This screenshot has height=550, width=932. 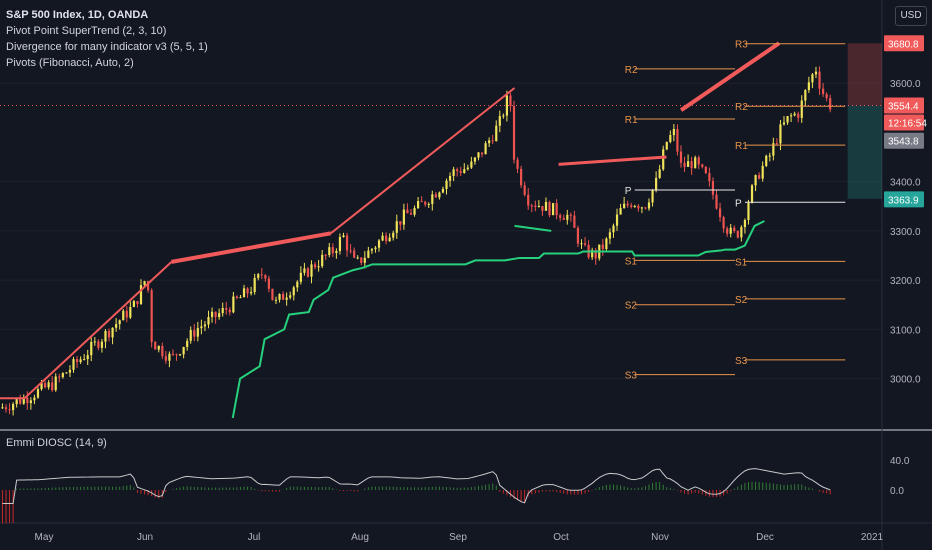 What do you see at coordinates (765, 537) in the screenshot?
I see `time-axis-tick: Dec` at bounding box center [765, 537].